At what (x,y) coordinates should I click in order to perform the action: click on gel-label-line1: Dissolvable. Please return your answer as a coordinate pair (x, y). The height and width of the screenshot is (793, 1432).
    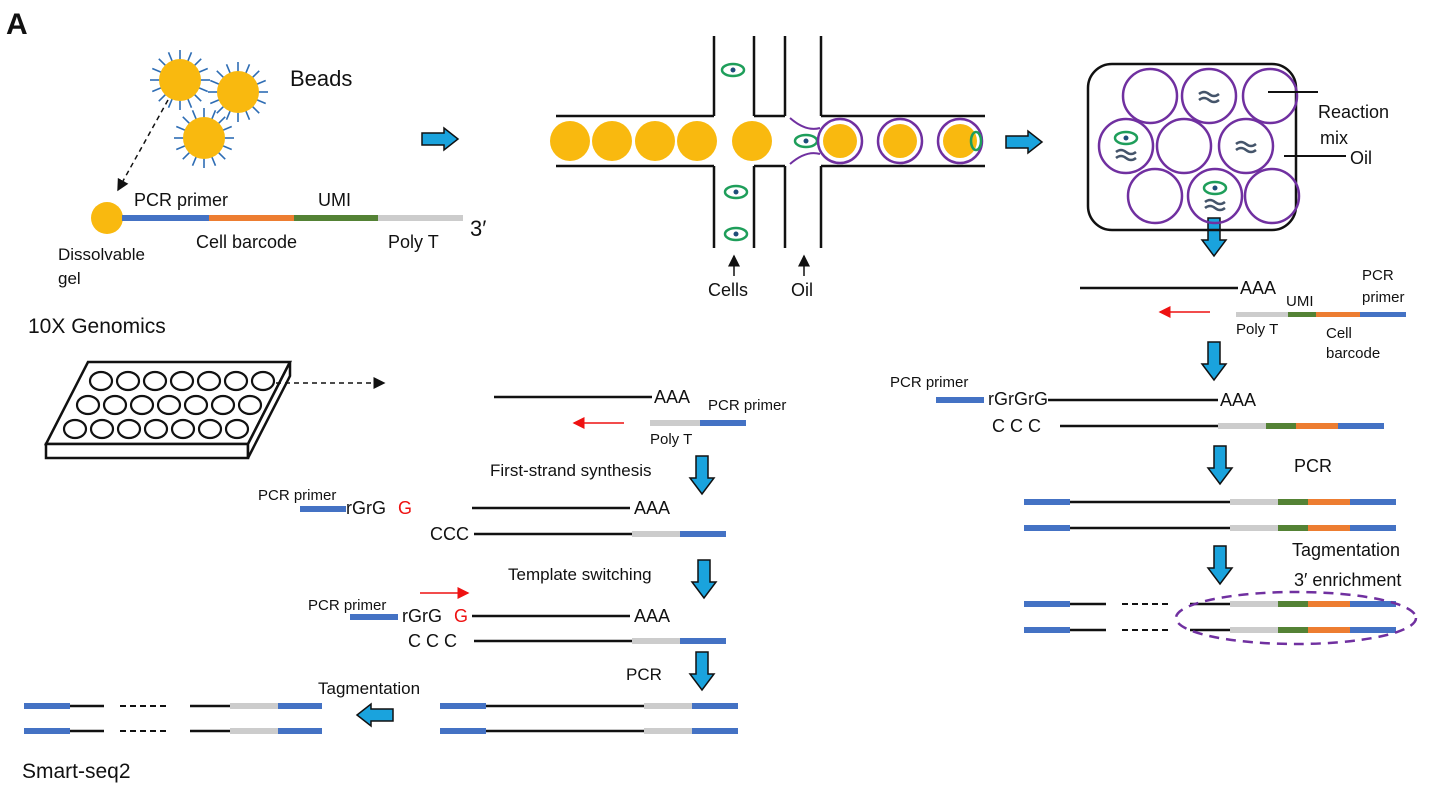
    Looking at the image, I should click on (101, 254).